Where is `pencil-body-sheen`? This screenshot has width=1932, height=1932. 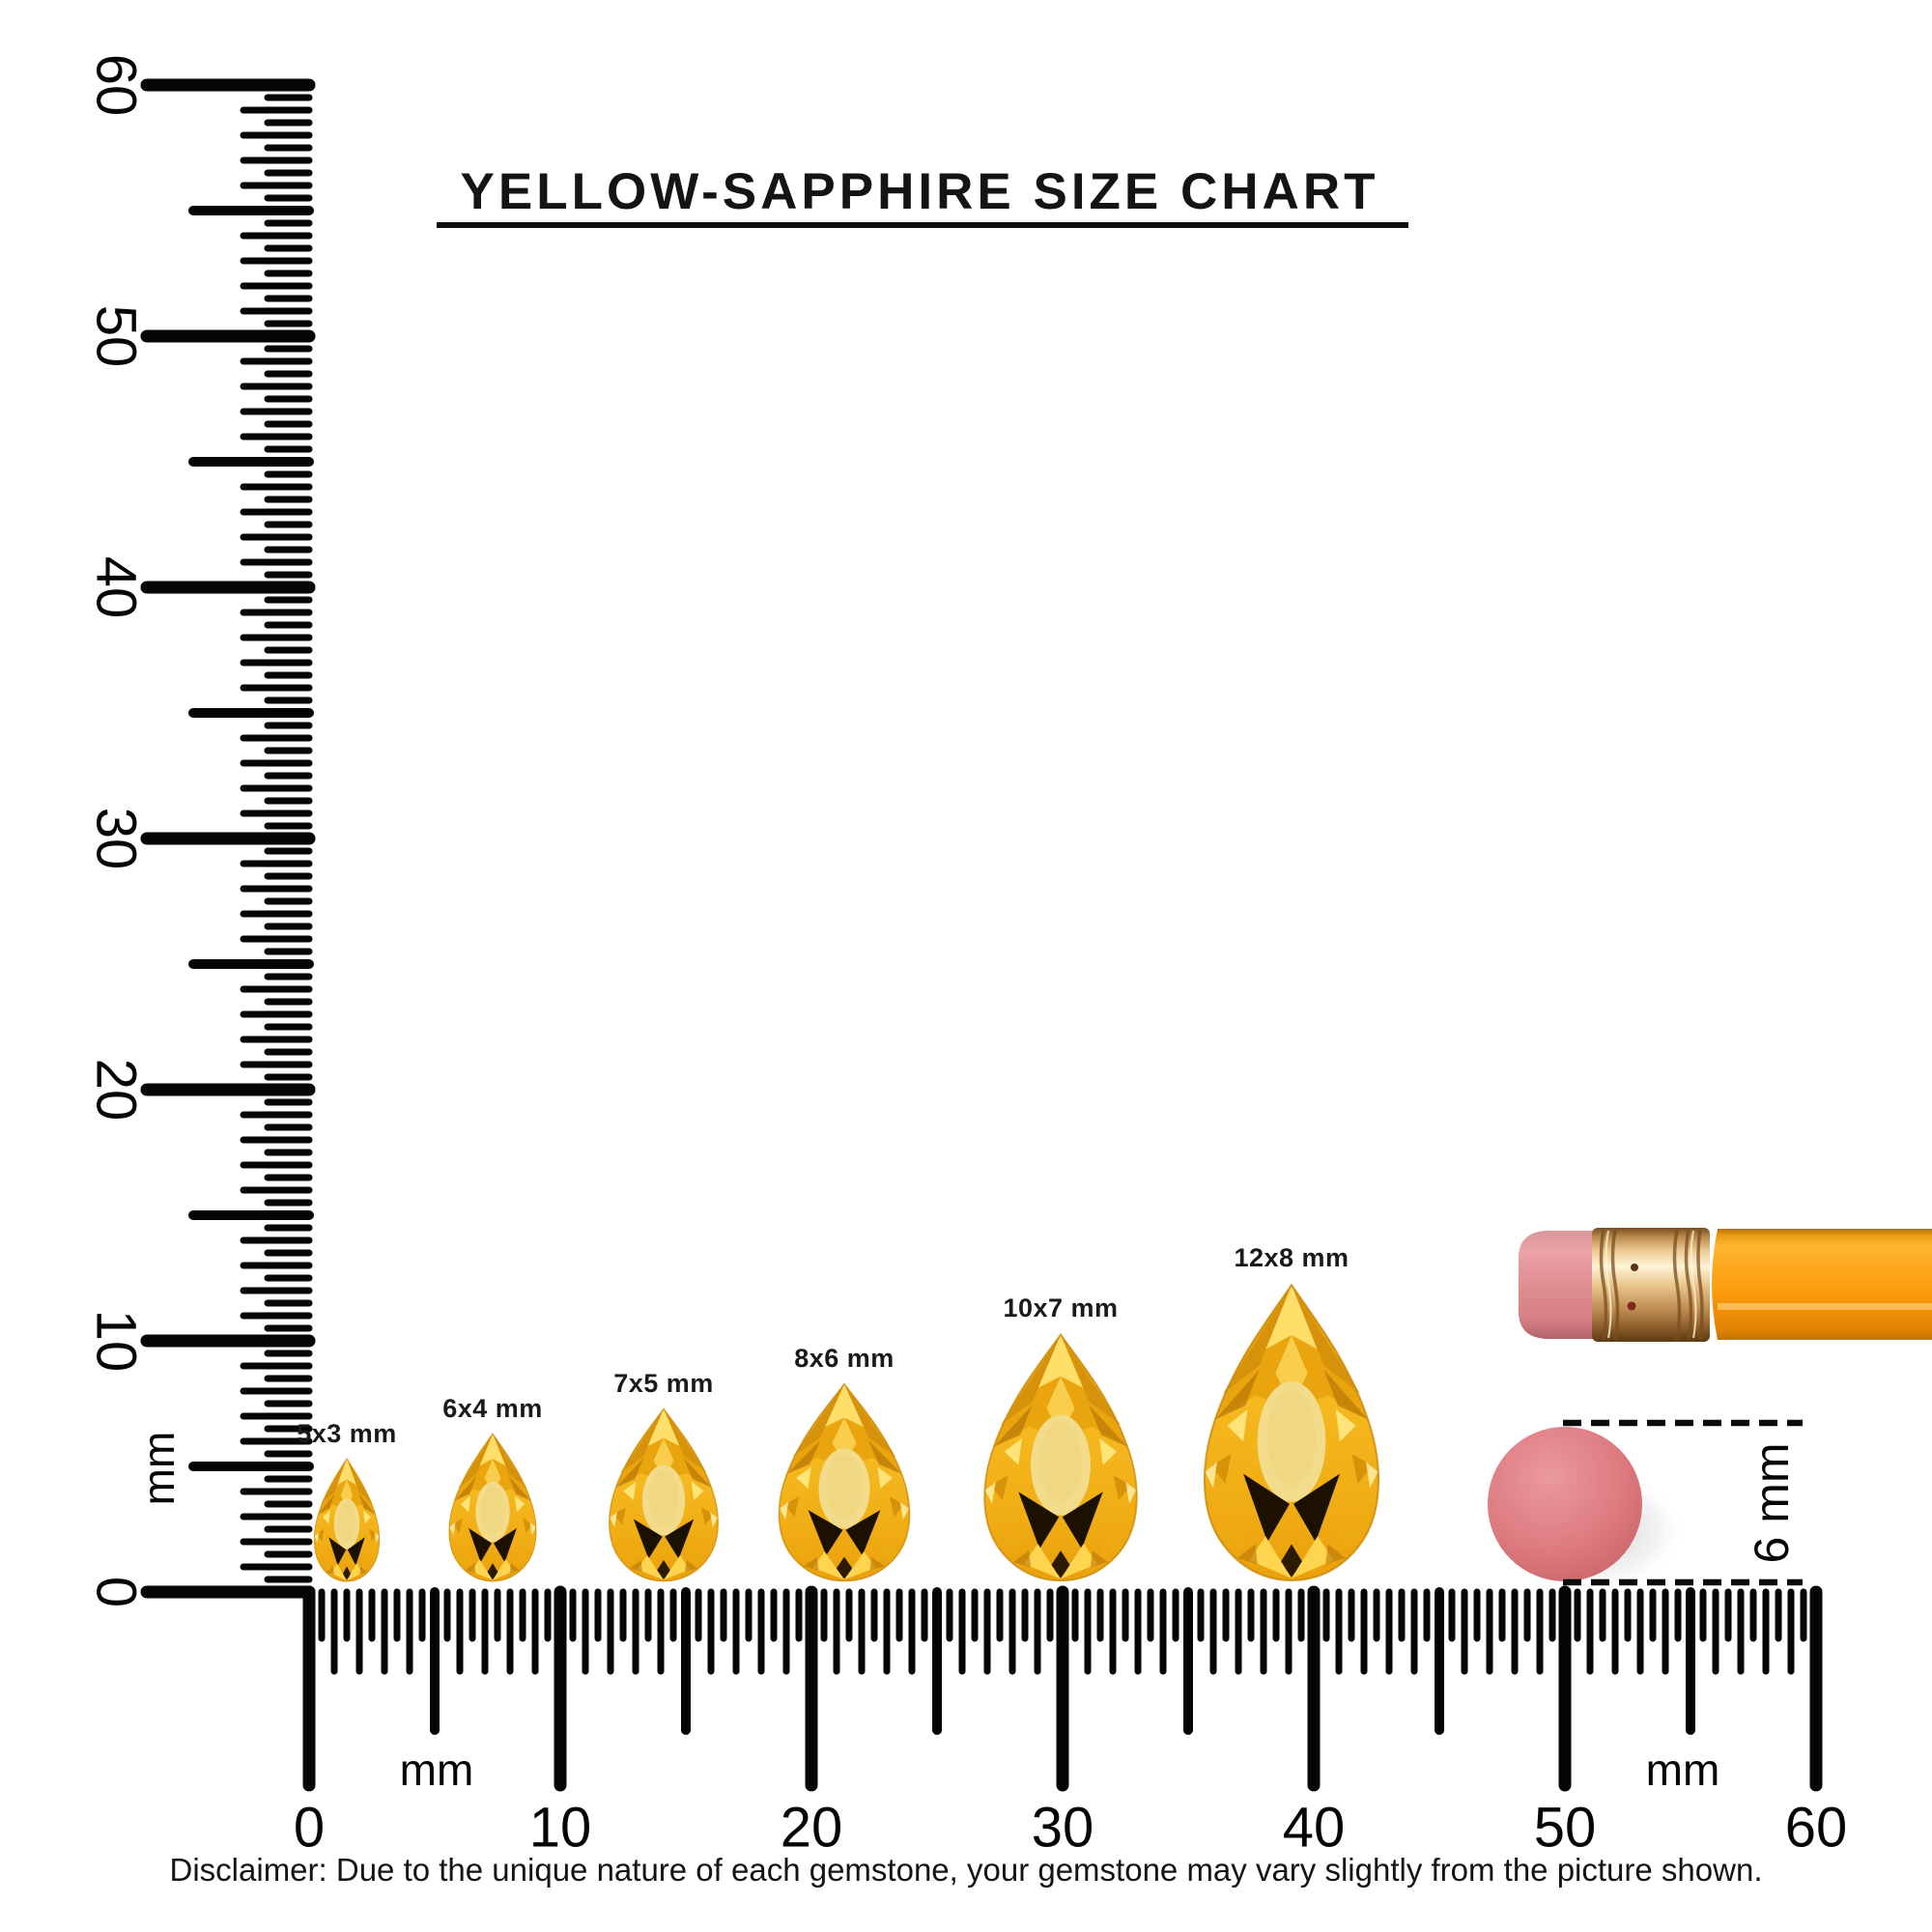
pencil-body-sheen is located at coordinates (1825, 1306).